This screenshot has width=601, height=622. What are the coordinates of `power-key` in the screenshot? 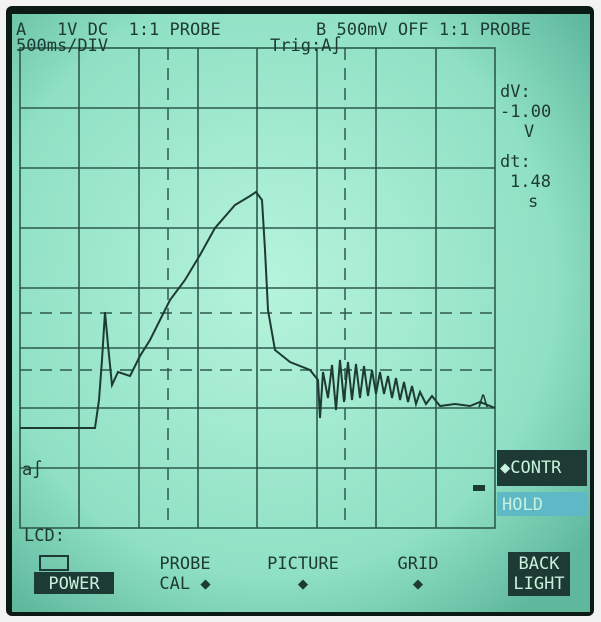 It's located at (74, 583).